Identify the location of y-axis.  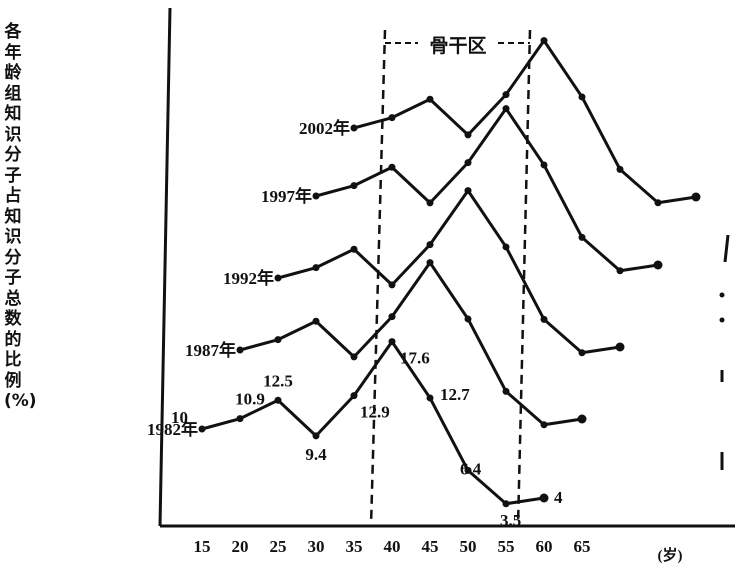
(165, 267).